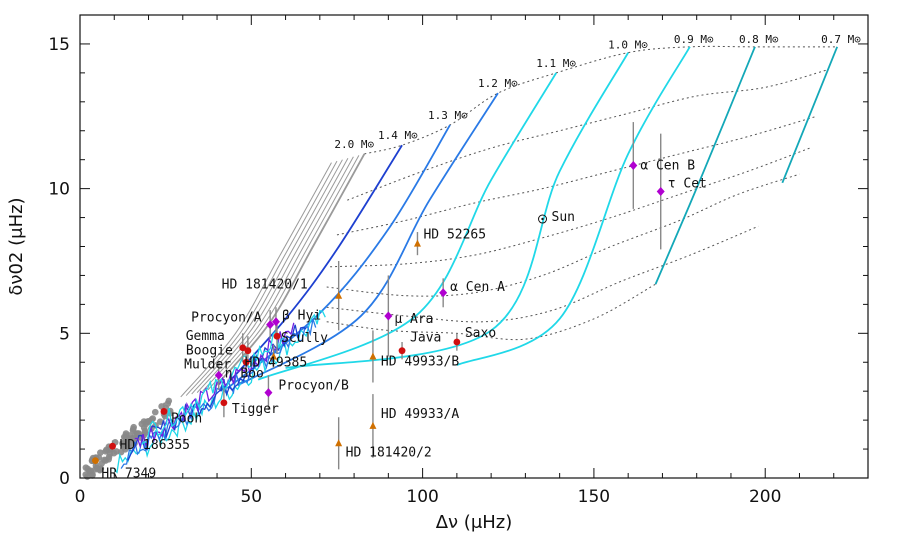 This screenshot has width=914, height=533. I want to click on marker-procyon-b, so click(268, 393).